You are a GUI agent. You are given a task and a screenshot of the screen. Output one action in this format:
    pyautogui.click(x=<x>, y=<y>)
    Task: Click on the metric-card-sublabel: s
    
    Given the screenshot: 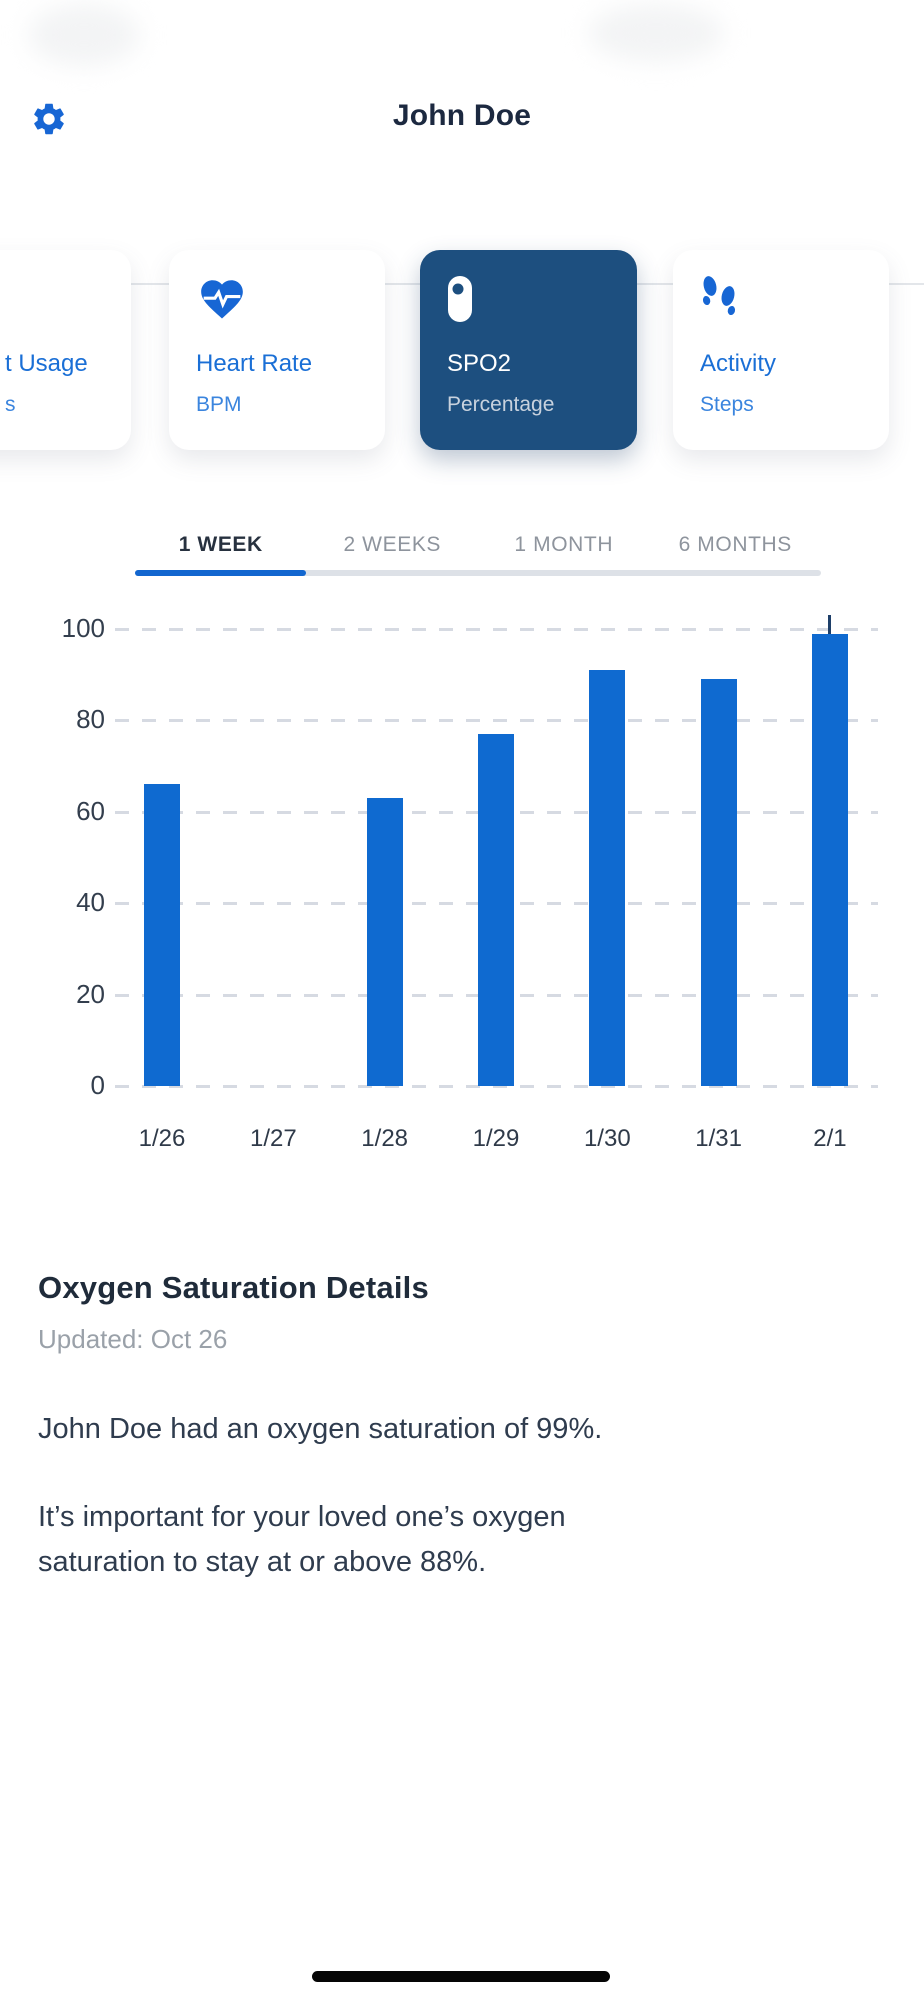 What is the action you would take?
    pyautogui.click(x=10, y=404)
    